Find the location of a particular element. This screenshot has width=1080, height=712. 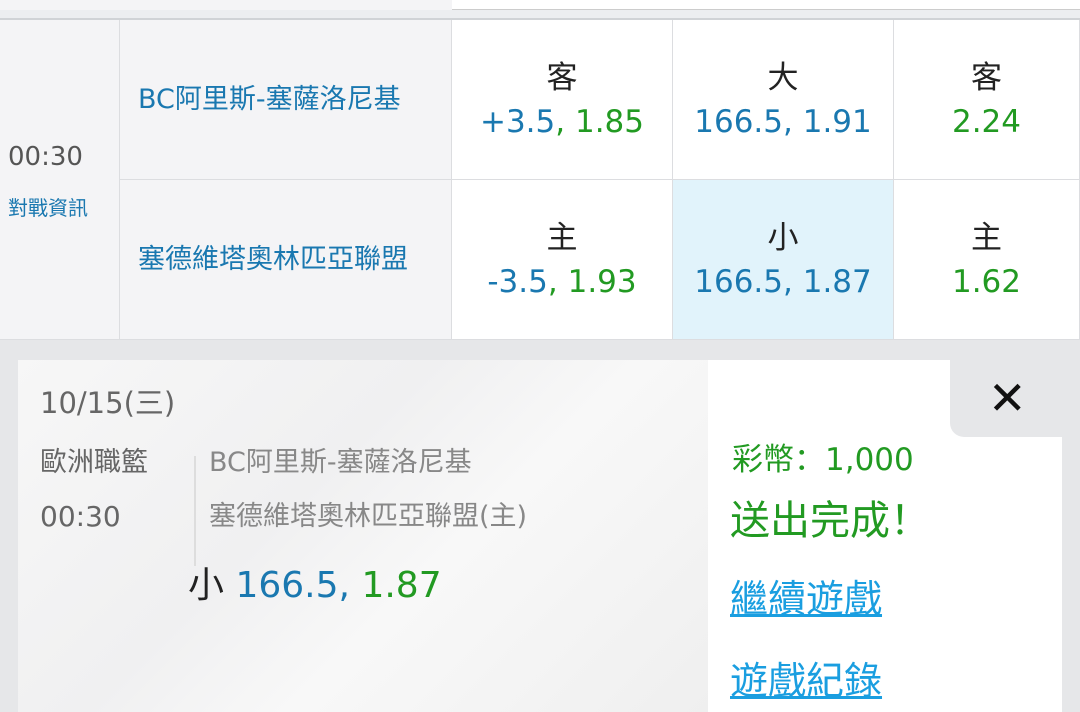

odds-price: 2.24 is located at coordinates (986, 121).